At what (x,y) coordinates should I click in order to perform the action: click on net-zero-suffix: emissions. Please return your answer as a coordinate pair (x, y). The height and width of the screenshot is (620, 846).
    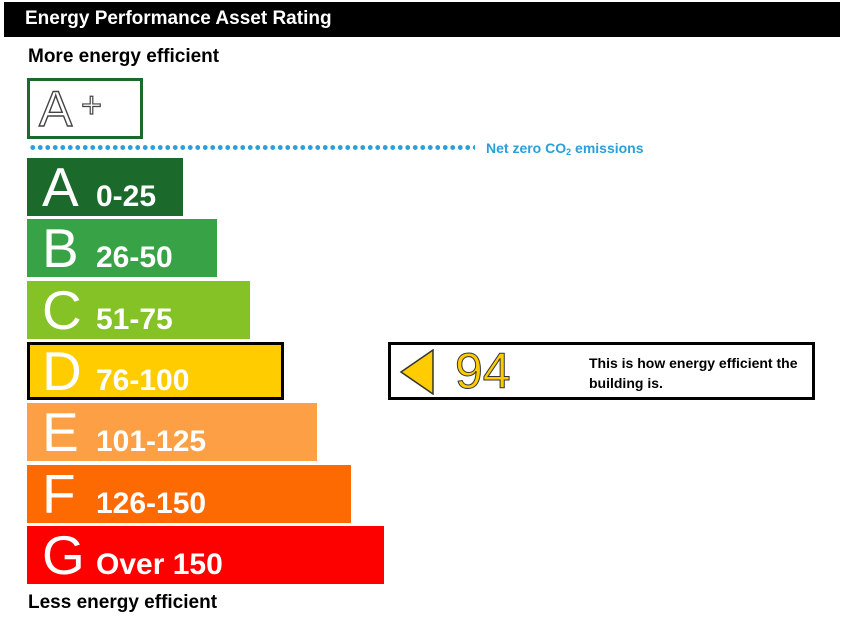
    Looking at the image, I should click on (607, 148).